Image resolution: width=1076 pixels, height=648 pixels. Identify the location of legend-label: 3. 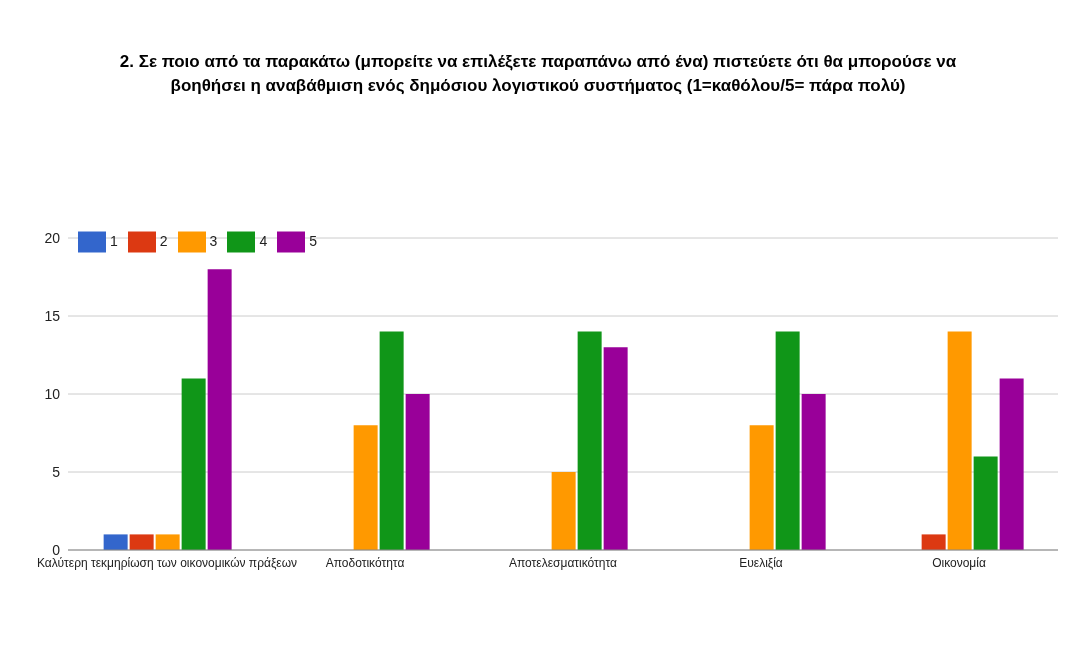
(213, 240).